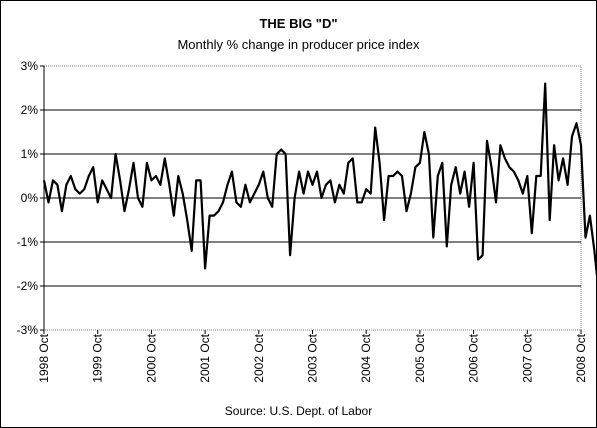 This screenshot has height=428, width=597. What do you see at coordinates (28, 286) in the screenshot?
I see `y-tick-label: -2%` at bounding box center [28, 286].